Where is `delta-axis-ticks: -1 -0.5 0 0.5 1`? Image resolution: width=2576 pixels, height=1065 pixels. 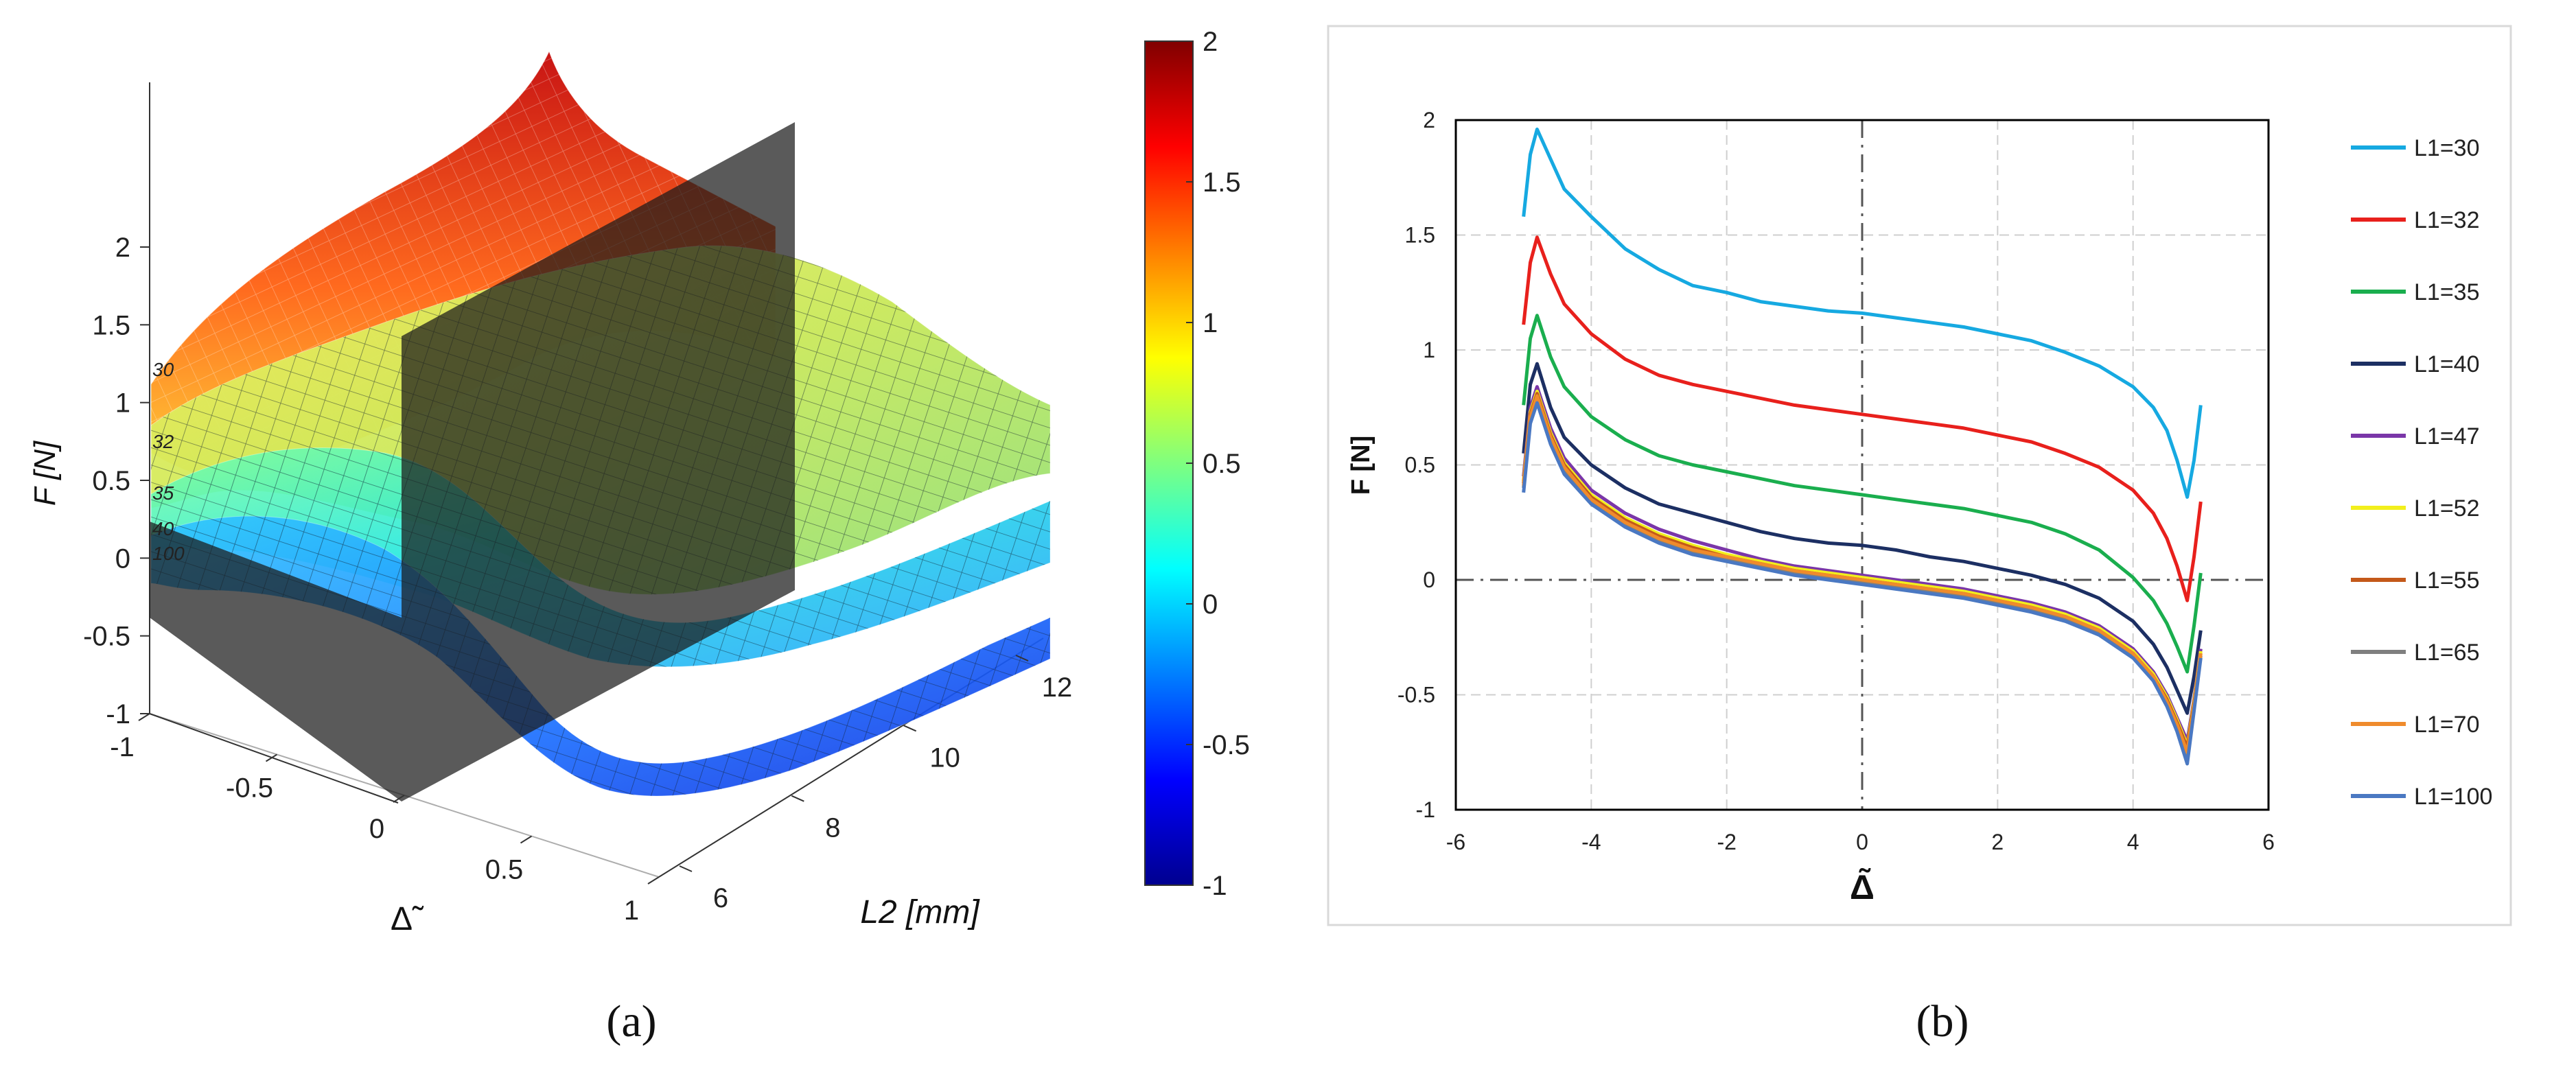 delta-axis-ticks: -1 -0.5 0 0.5 1 is located at coordinates (385, 819).